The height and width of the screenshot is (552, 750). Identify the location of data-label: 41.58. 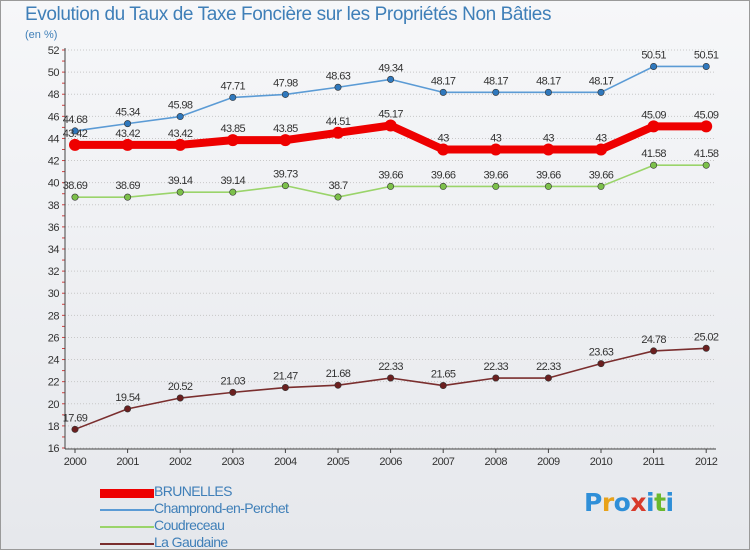
(653, 154).